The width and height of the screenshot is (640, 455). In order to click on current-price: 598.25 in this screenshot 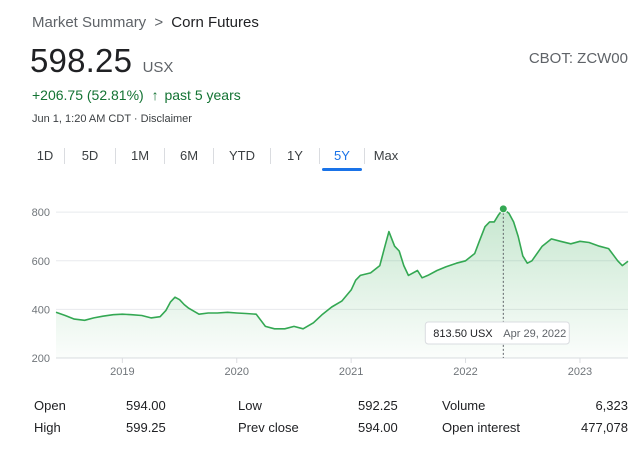, I will do `click(81, 60)`.